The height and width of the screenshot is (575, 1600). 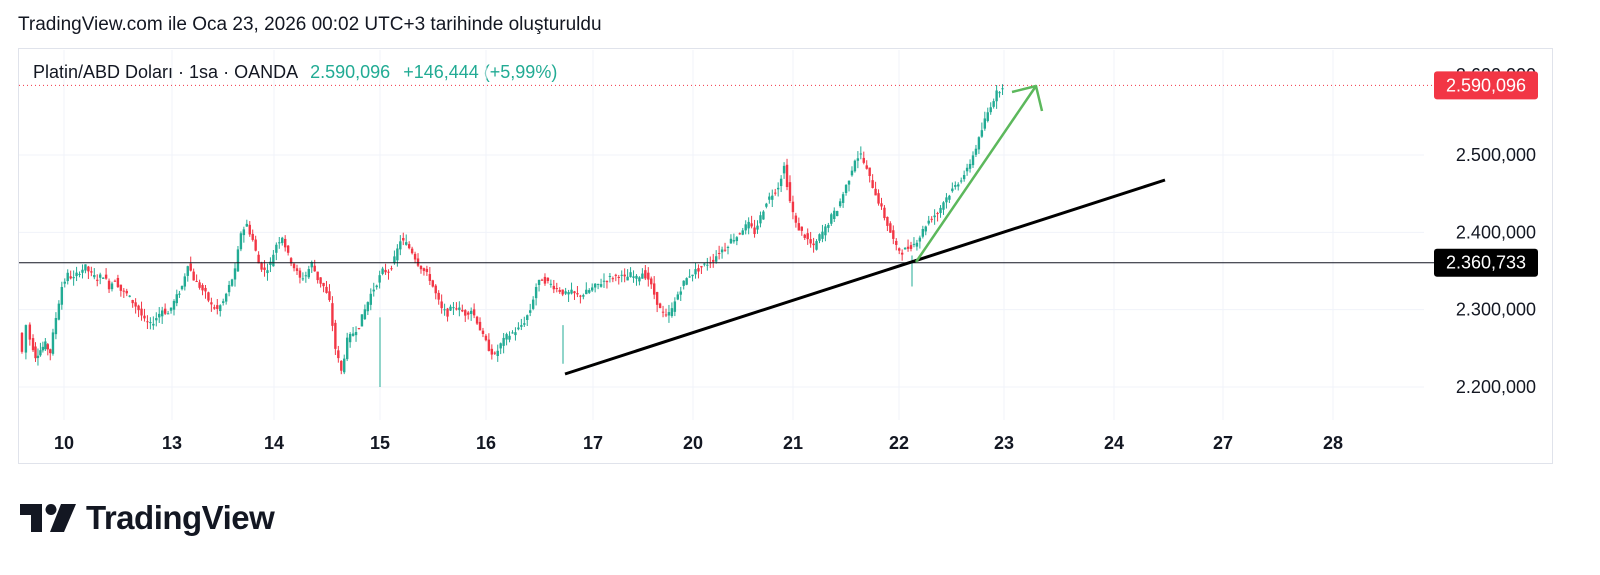 What do you see at coordinates (350, 72) in the screenshot?
I see `last-price: 2.590,096` at bounding box center [350, 72].